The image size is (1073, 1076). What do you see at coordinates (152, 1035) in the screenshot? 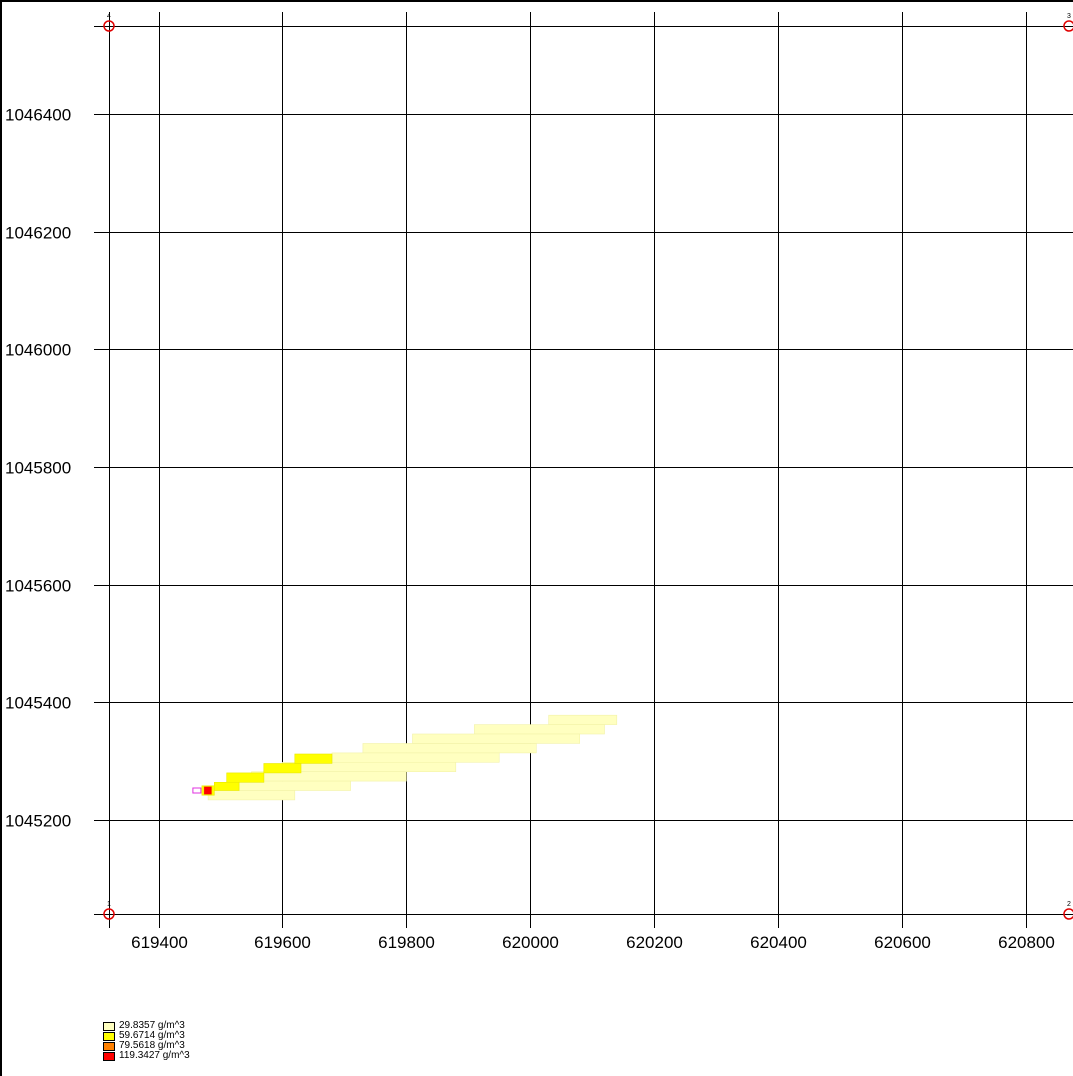
I see `legend-label: 59.6714 g/m^3` at bounding box center [152, 1035].